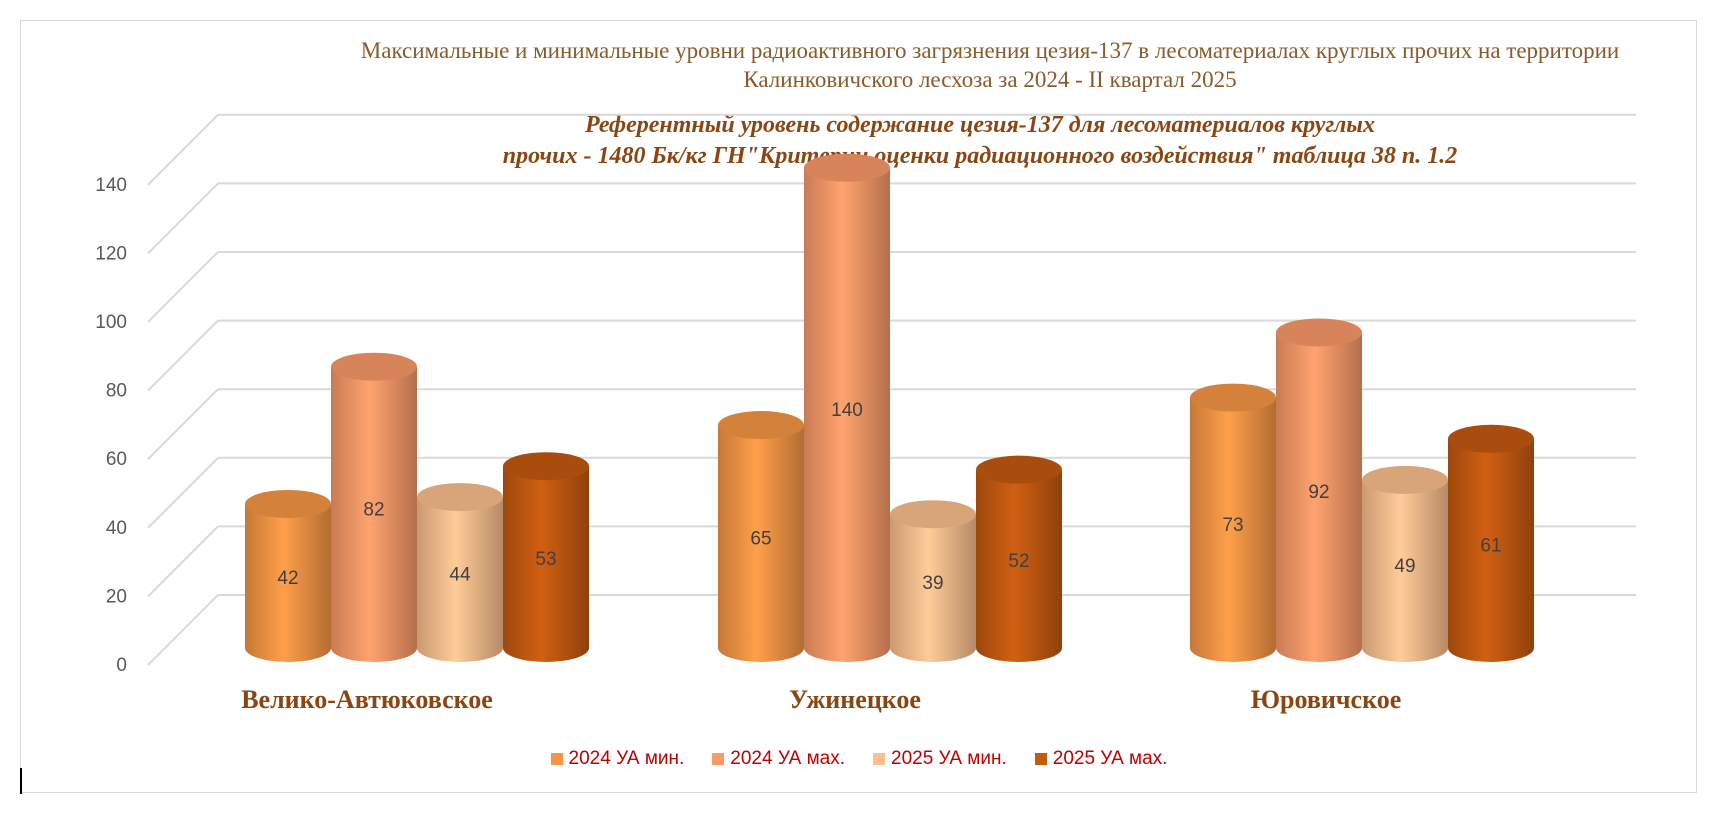  I want to click on category-label: Велико-Автюковское, so click(367, 699).